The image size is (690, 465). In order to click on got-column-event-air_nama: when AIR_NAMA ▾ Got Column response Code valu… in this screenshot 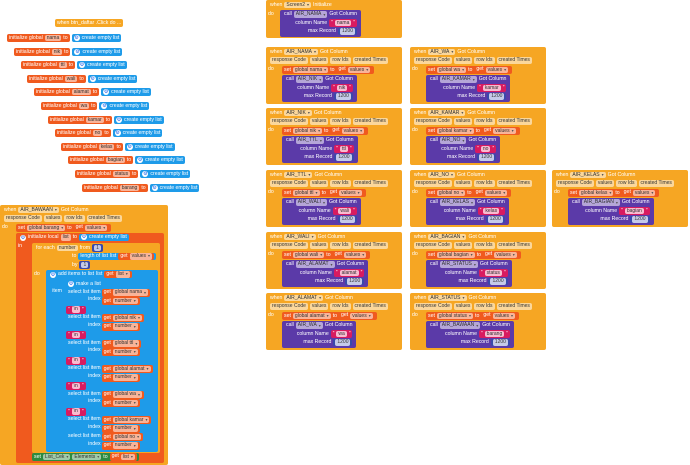, I will do `click(334, 75)`.